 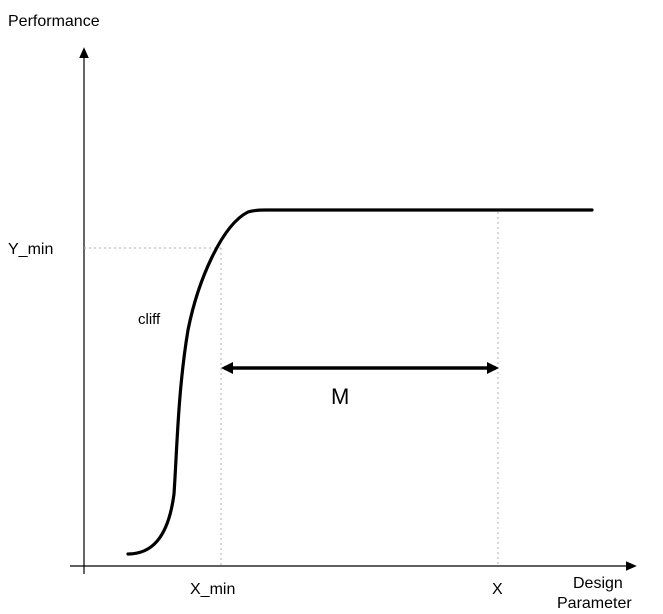 I want to click on y-min-label: Y_min, so click(x=30, y=249).